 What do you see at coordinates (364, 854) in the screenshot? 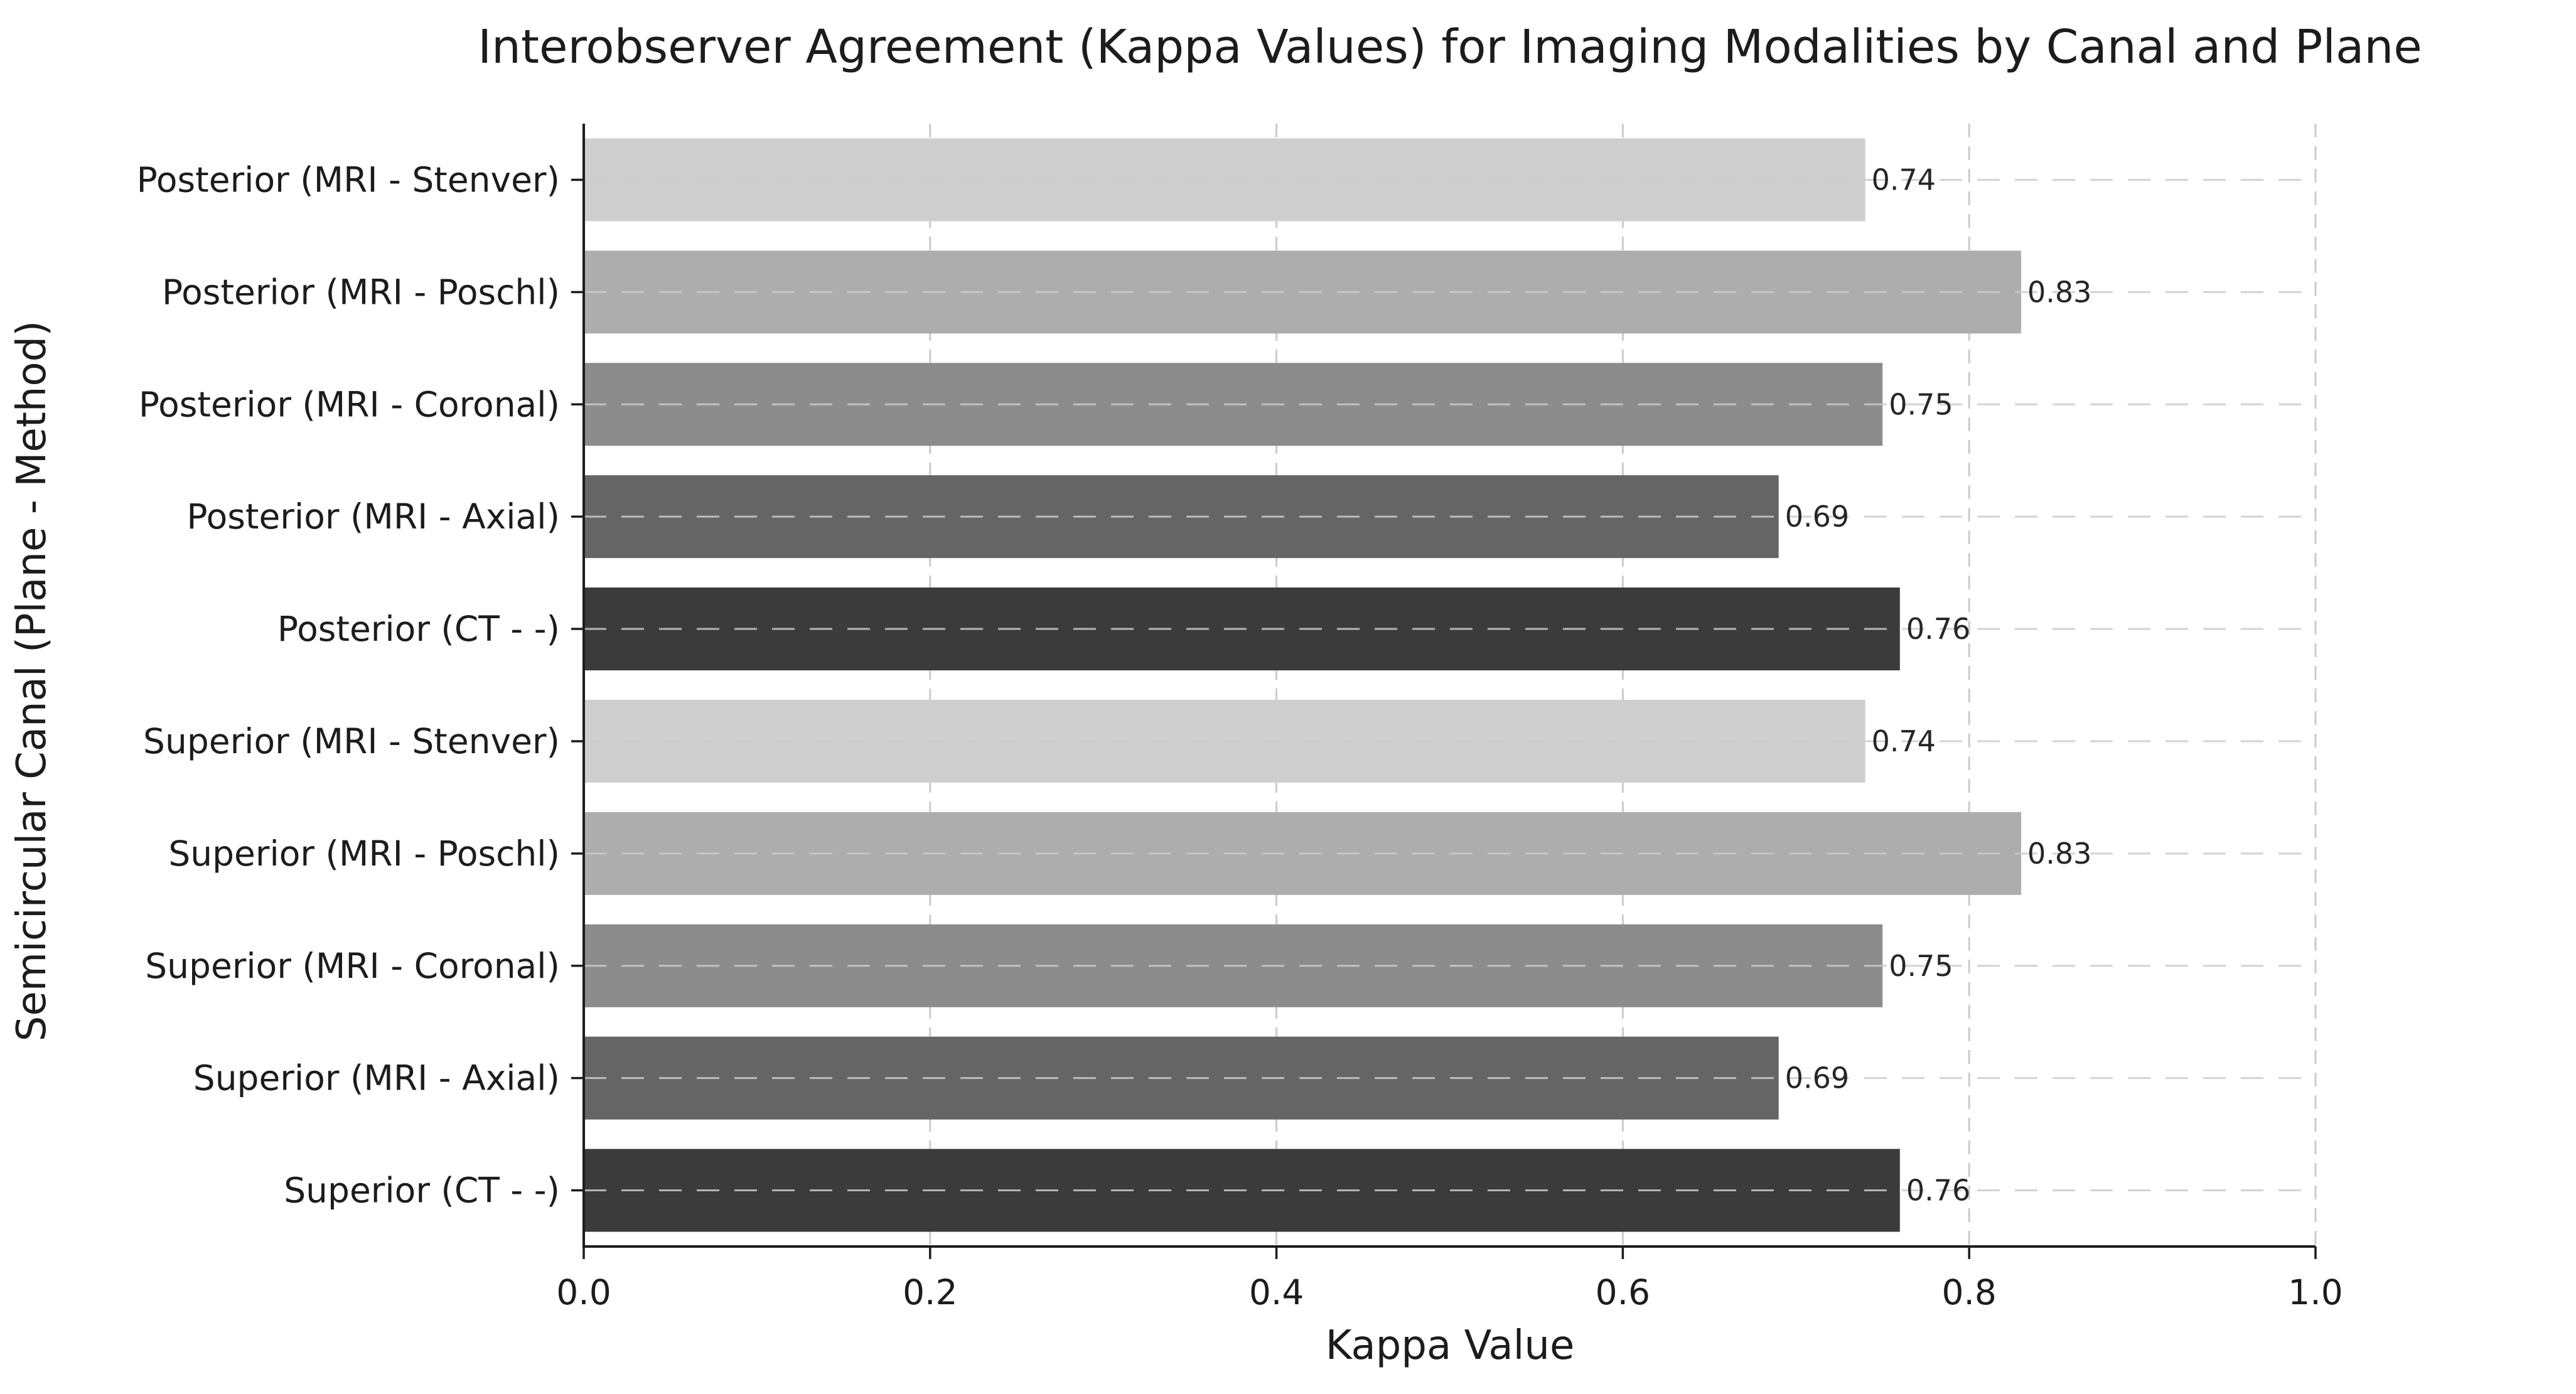
I see `y-tick-label: Superior (MRI - Poschl)` at bounding box center [364, 854].